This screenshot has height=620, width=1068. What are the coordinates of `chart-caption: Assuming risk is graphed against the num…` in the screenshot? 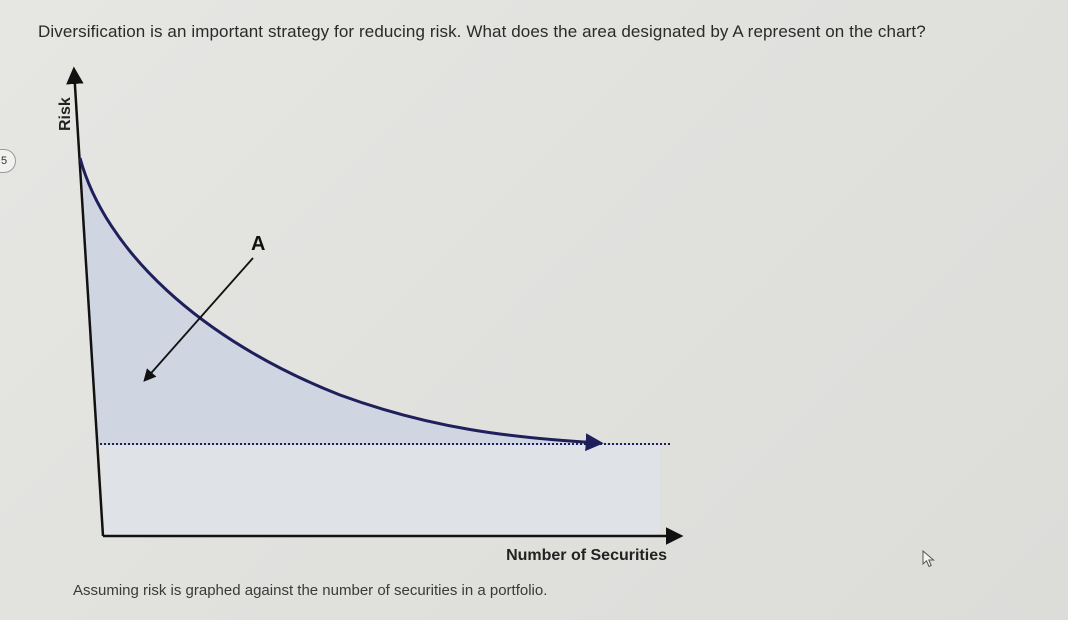 It's located at (310, 590).